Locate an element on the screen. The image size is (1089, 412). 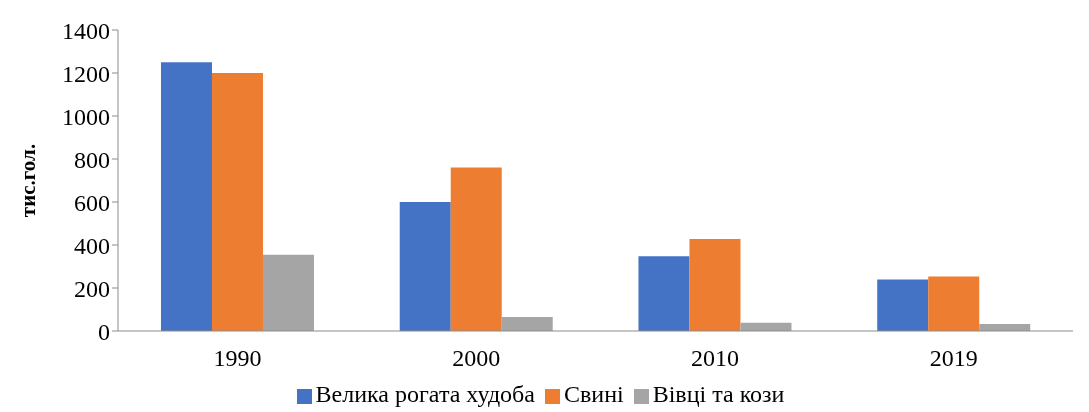
legend-label: Велика рогата худоба is located at coordinates (425, 394).